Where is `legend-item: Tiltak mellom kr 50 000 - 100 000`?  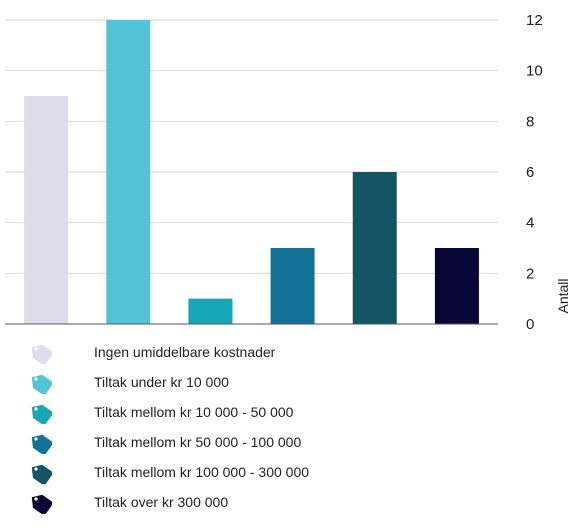 legend-item: Tiltak mellom kr 50 000 - 100 000 is located at coordinates (238, 443).